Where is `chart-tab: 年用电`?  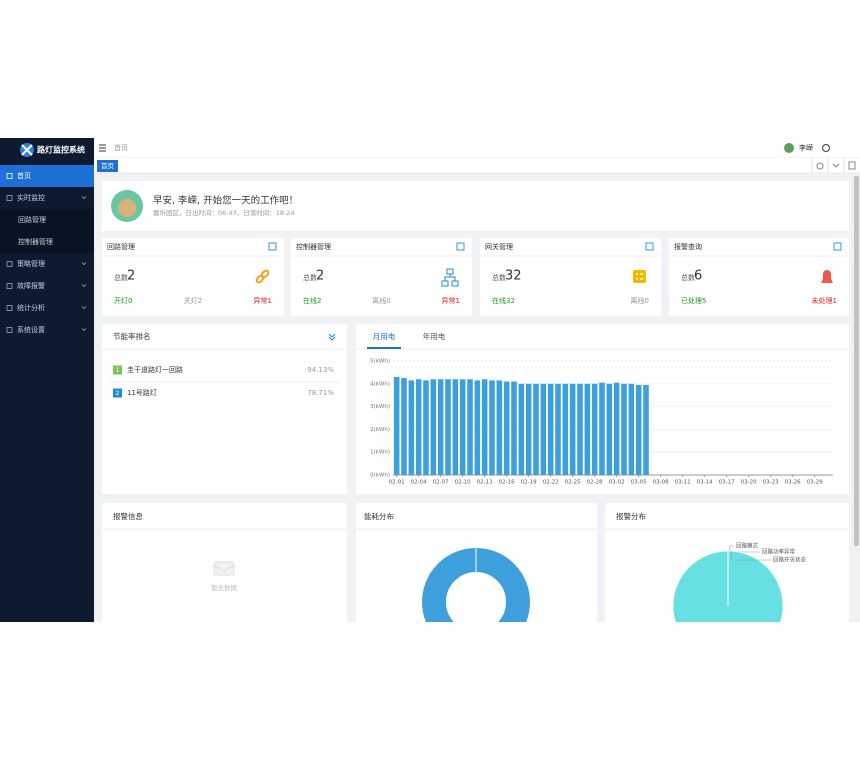
chart-tab: 年用电 is located at coordinates (434, 336).